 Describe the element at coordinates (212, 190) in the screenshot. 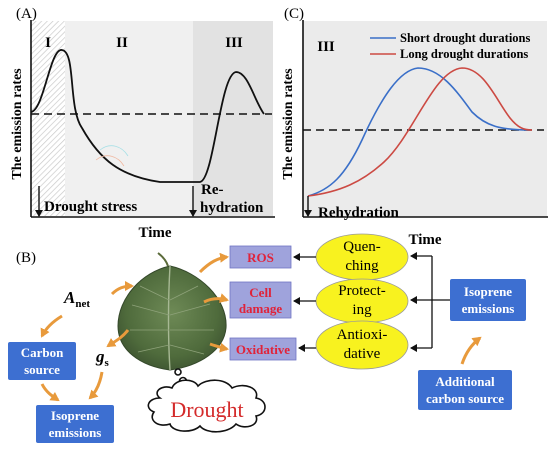

I see `rehydration-label-line1: Re-` at that location.